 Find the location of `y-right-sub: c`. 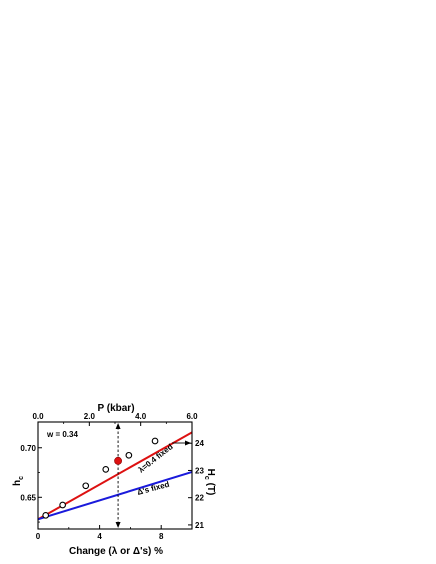

y-right-sub: c is located at coordinates (206, 478).